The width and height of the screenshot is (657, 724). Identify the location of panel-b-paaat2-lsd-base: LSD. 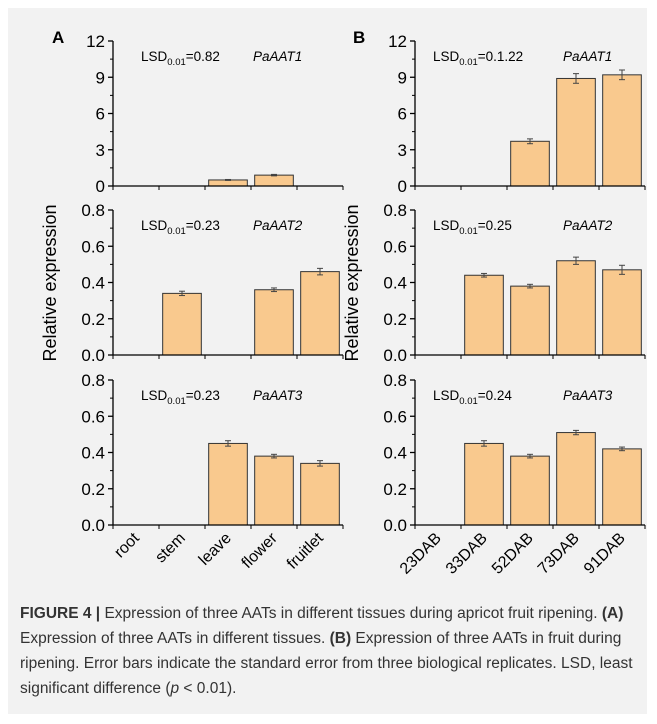
(446, 225).